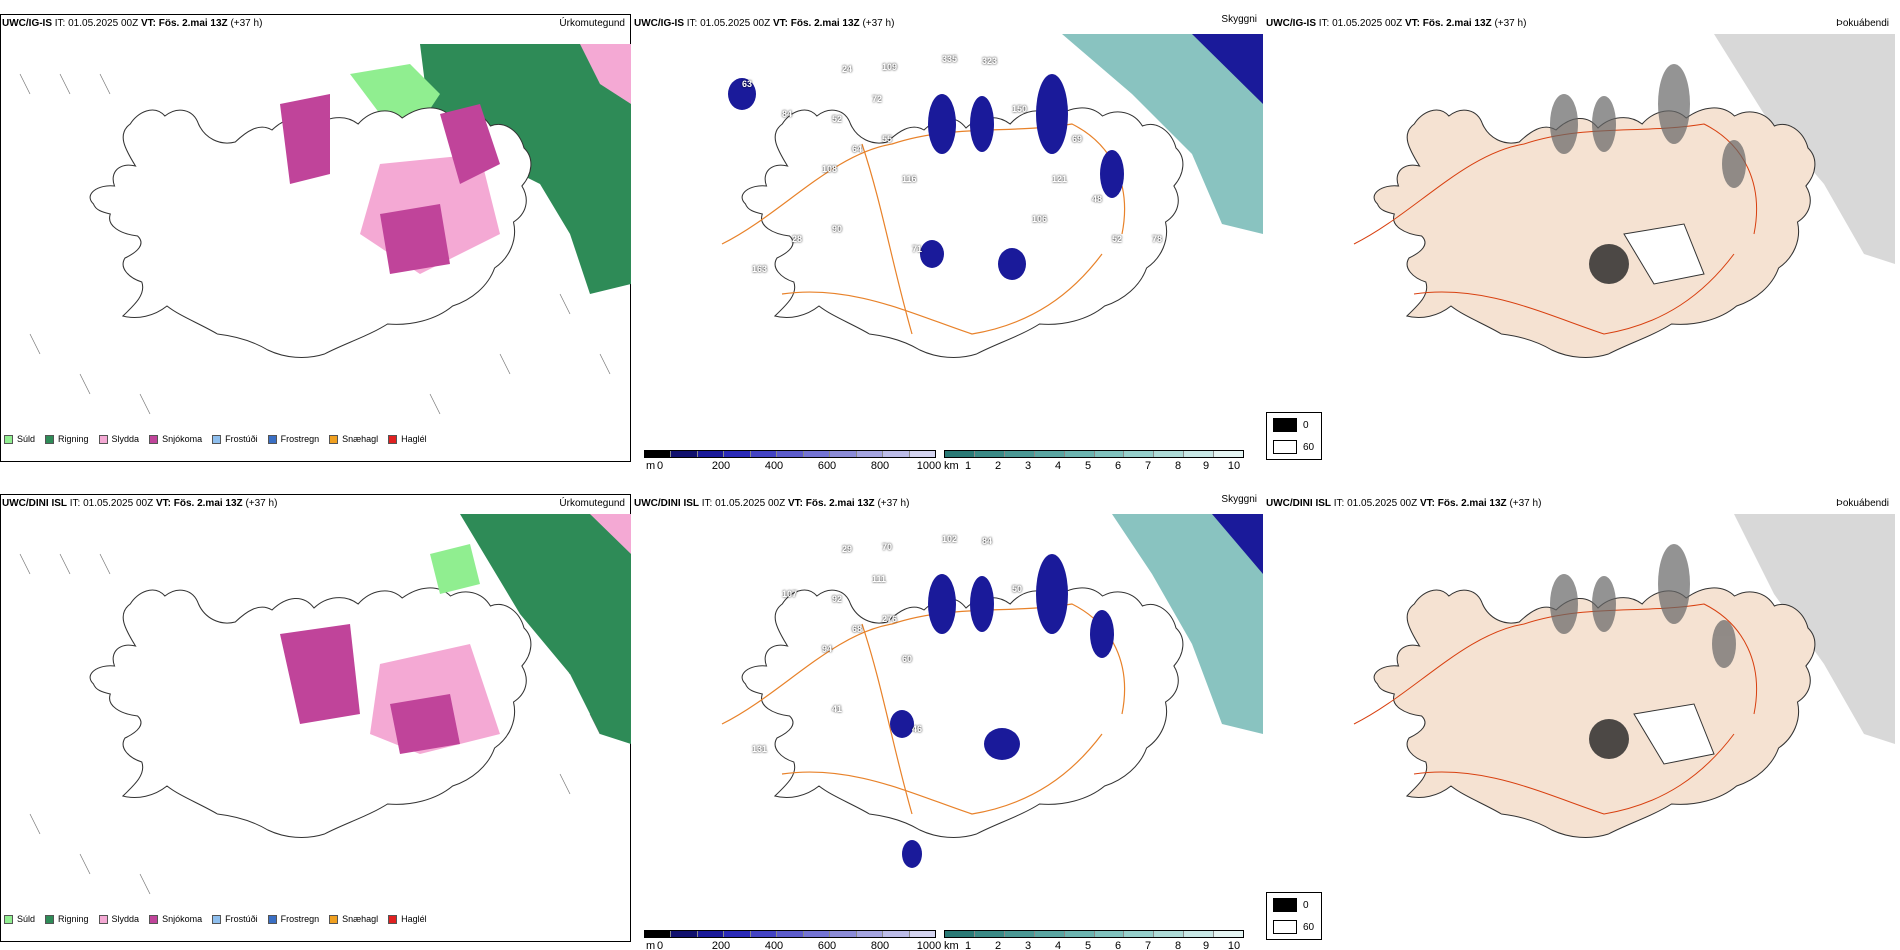 The image size is (1900, 950). What do you see at coordinates (407, 919) in the screenshot?
I see `legend-item: Haglél` at bounding box center [407, 919].